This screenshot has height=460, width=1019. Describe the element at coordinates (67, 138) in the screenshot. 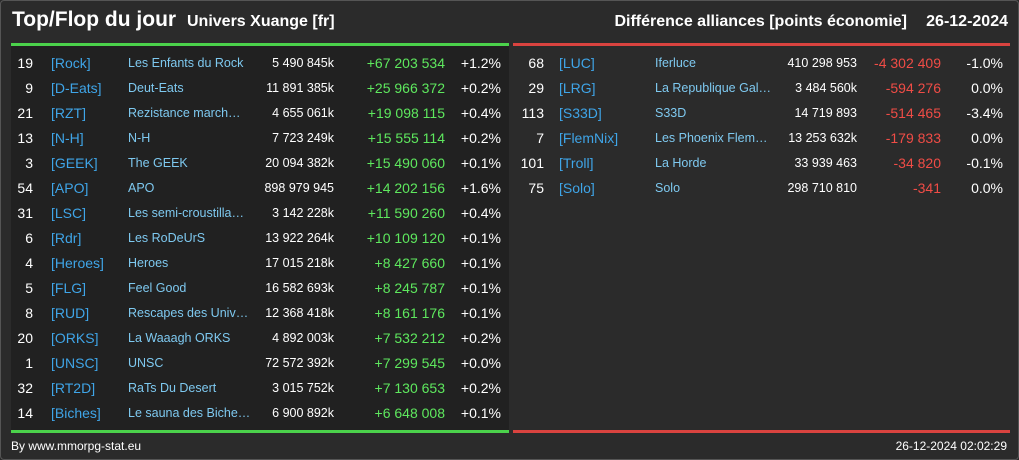

I see `alliance-tag-link: [N-H]` at that location.